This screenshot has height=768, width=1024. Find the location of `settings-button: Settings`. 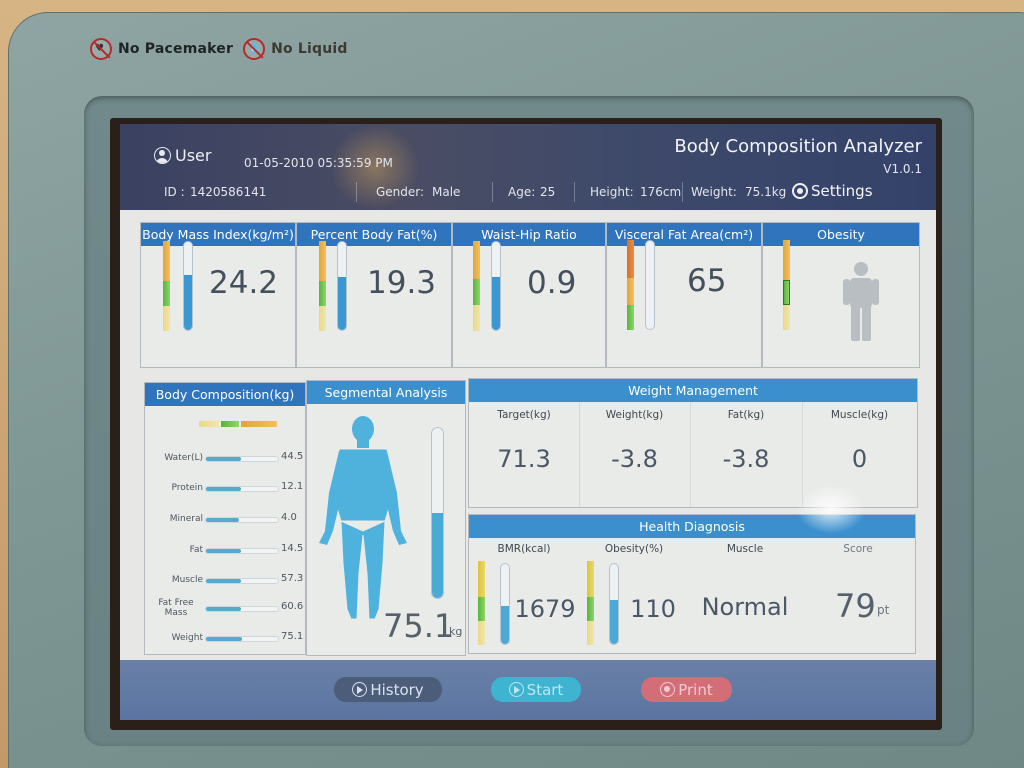

settings-button: Settings is located at coordinates (832, 191).